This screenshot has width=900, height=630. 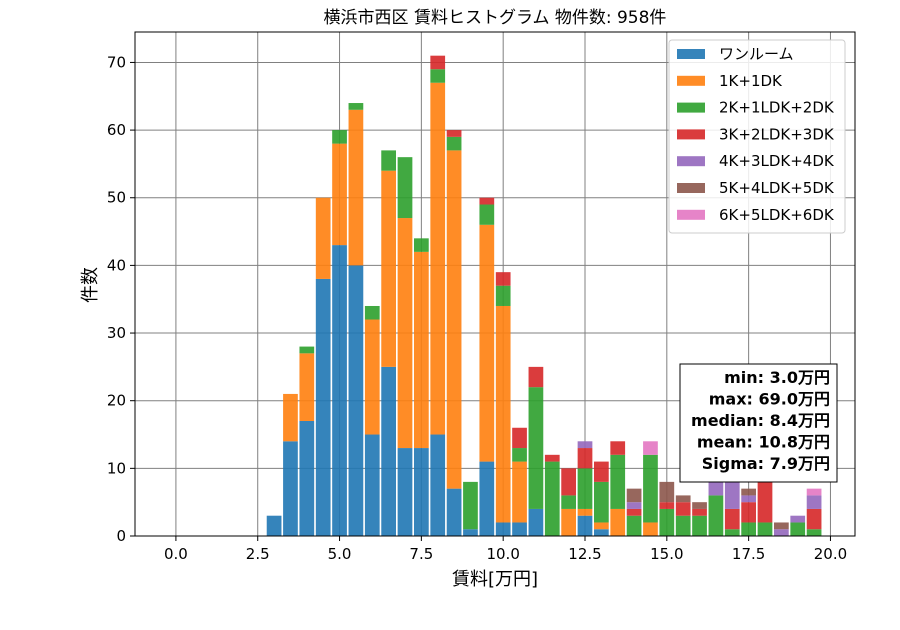 What do you see at coordinates (116, 401) in the screenshot?
I see `y-tick-label: 20` at bounding box center [116, 401].